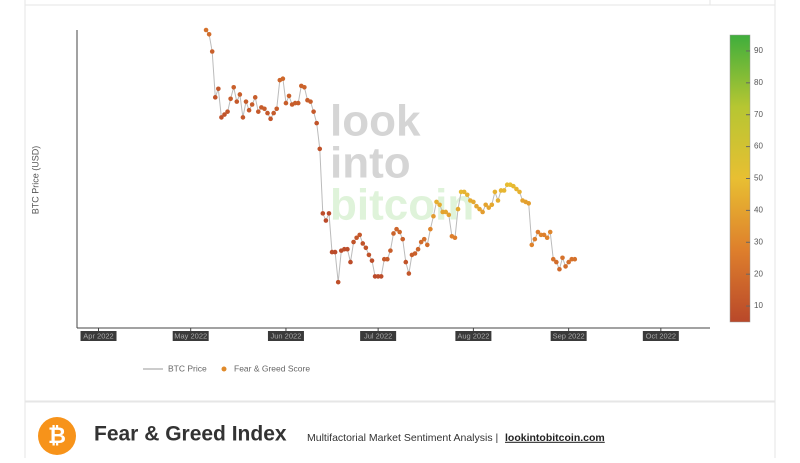 This screenshot has height=463, width=800. What do you see at coordinates (758, 241) in the screenshot?
I see `colorbar-tick-label: 30` at bounding box center [758, 241].